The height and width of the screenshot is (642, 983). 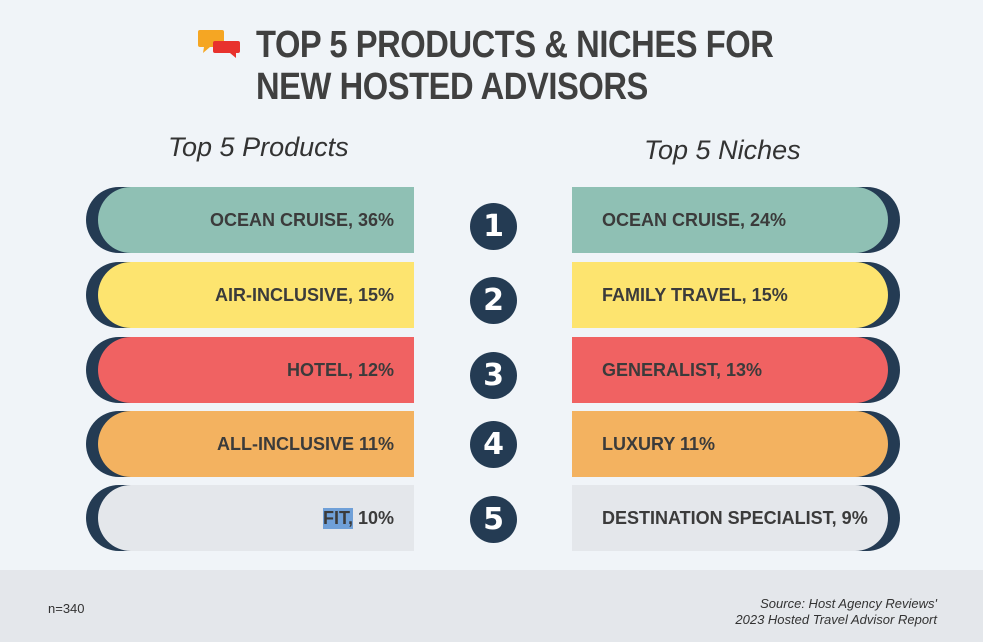 What do you see at coordinates (682, 369) in the screenshot?
I see `niche-label: GENERALIST, 13%` at bounding box center [682, 369].